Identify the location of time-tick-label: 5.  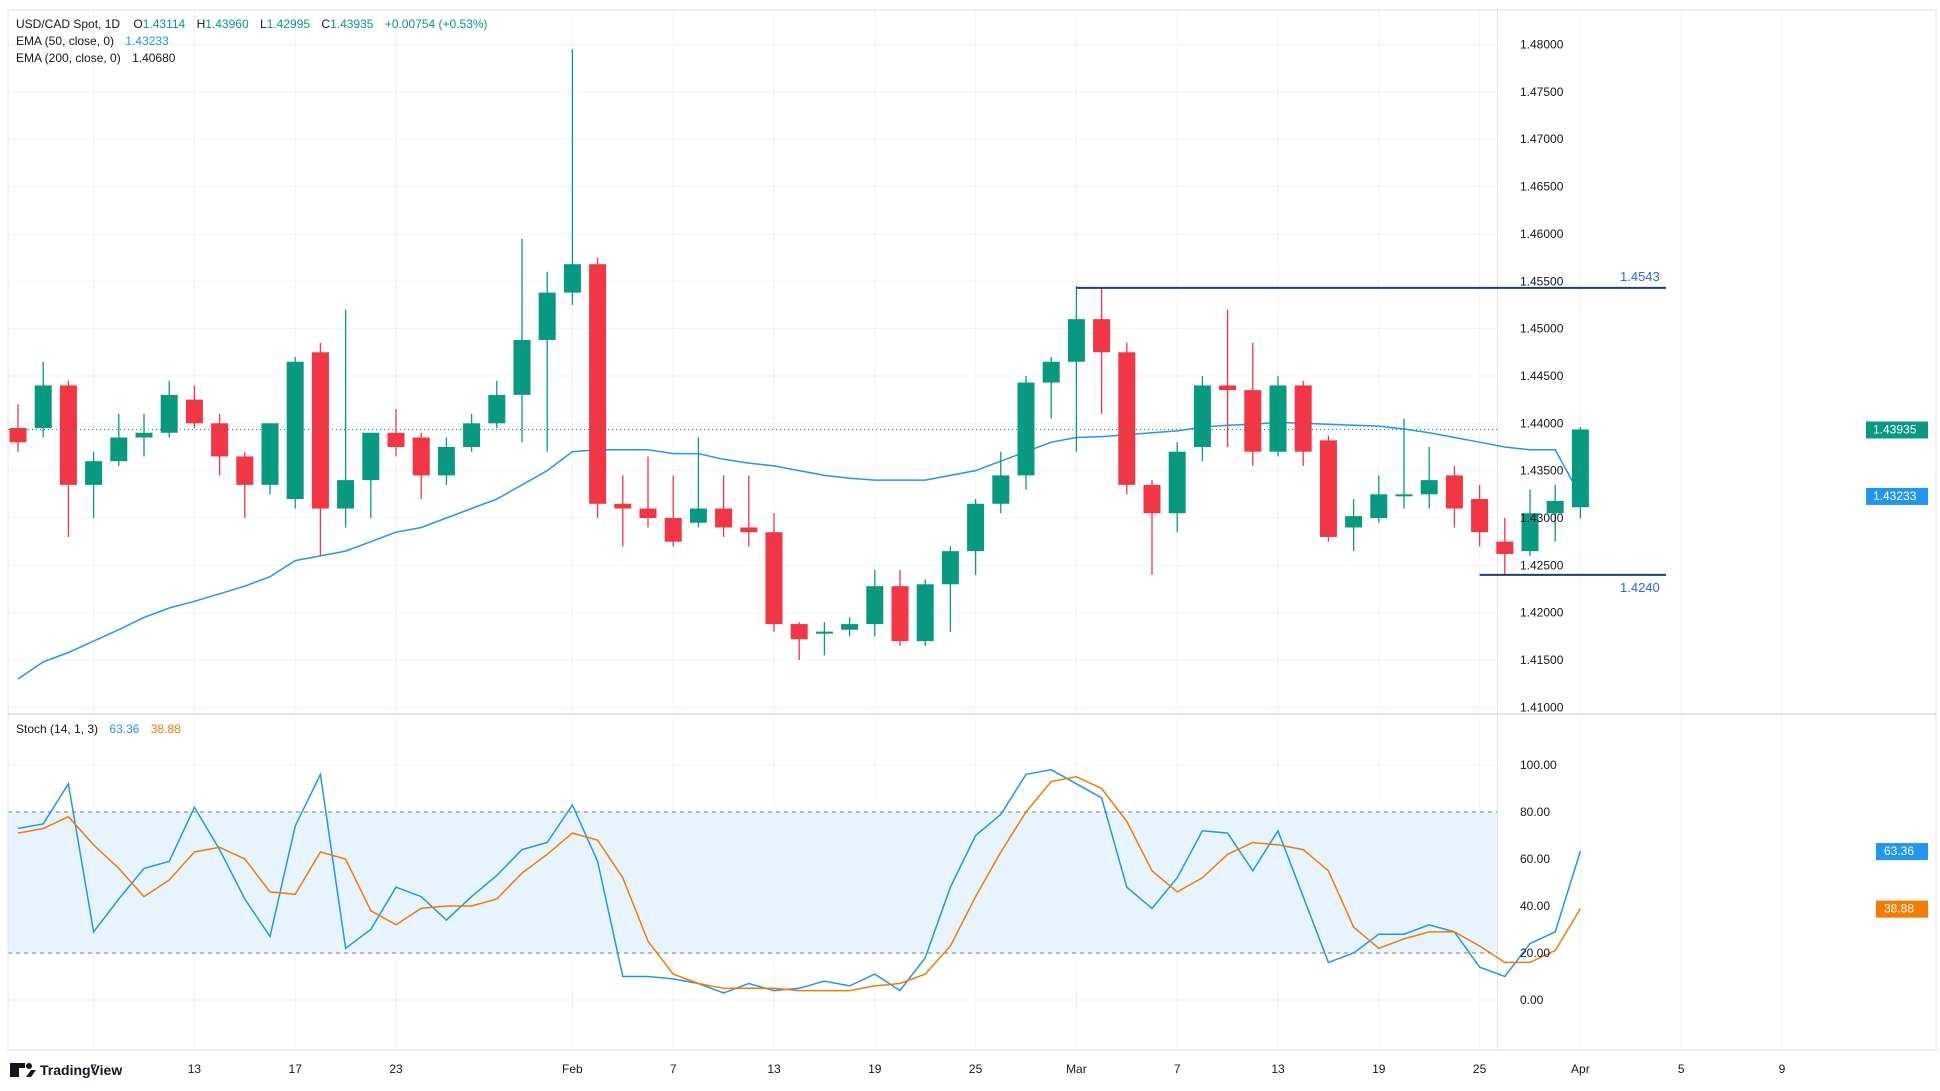
(1681, 1069).